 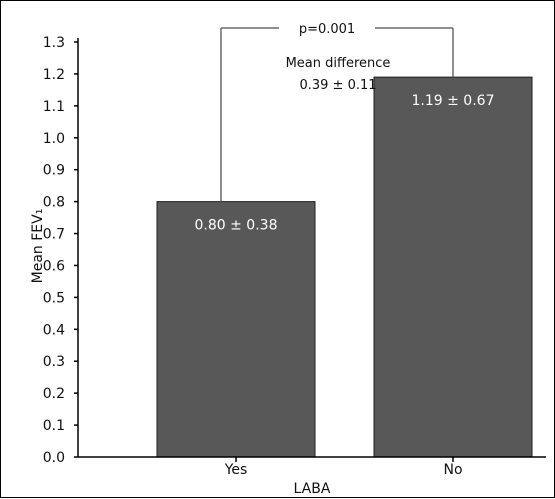 I want to click on y-axis-title: Mean FEV₁, so click(x=38, y=246).